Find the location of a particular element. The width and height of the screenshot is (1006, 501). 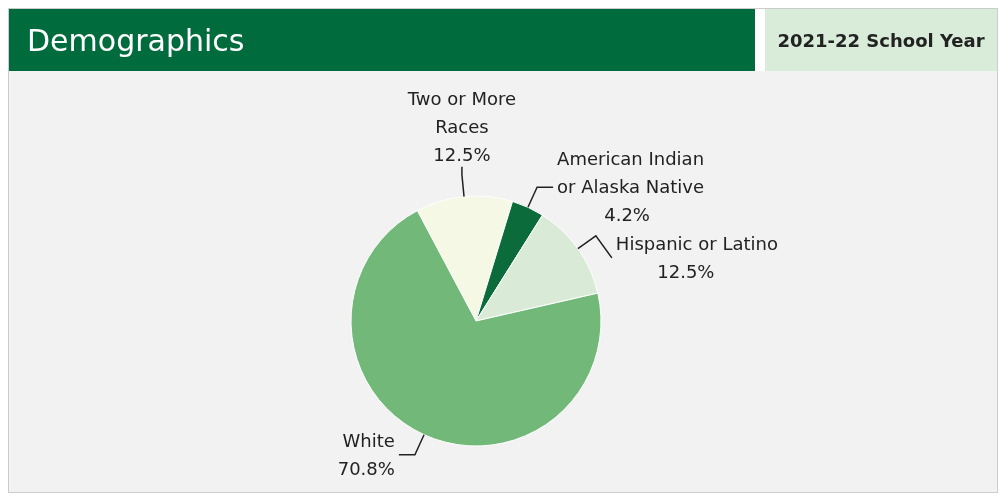

data-label: 4.2% is located at coordinates (627, 215).